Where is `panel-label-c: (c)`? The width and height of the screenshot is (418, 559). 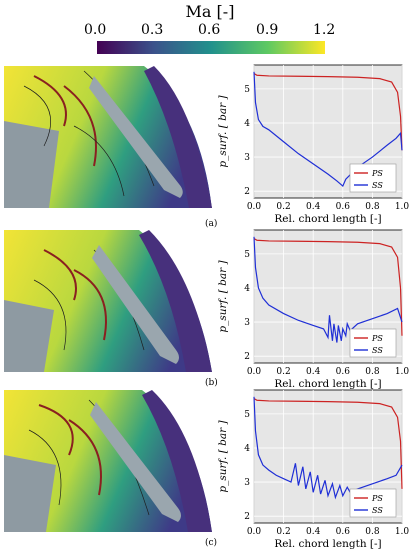
panel-label-c: (c) is located at coordinates (211, 543).